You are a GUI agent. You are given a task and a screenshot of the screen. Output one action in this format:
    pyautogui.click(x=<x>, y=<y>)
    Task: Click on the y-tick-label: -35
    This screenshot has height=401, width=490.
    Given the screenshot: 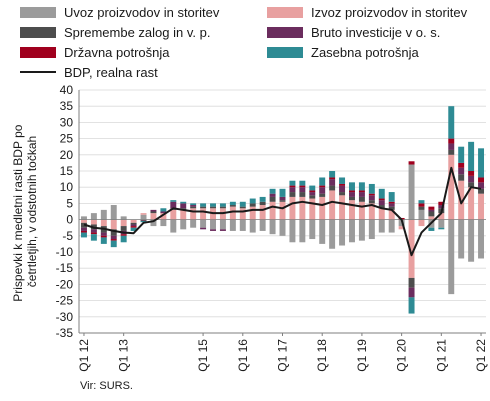 What is the action you would take?
    pyautogui.click(x=65, y=333)
    